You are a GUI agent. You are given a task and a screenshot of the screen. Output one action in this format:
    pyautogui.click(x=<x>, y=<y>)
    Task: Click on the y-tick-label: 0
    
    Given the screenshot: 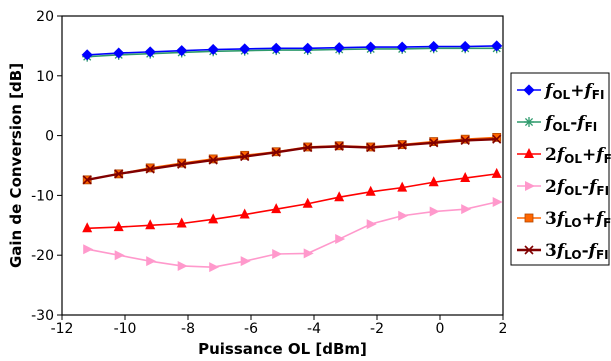 What is the action you would take?
    pyautogui.click(x=49, y=137)
    